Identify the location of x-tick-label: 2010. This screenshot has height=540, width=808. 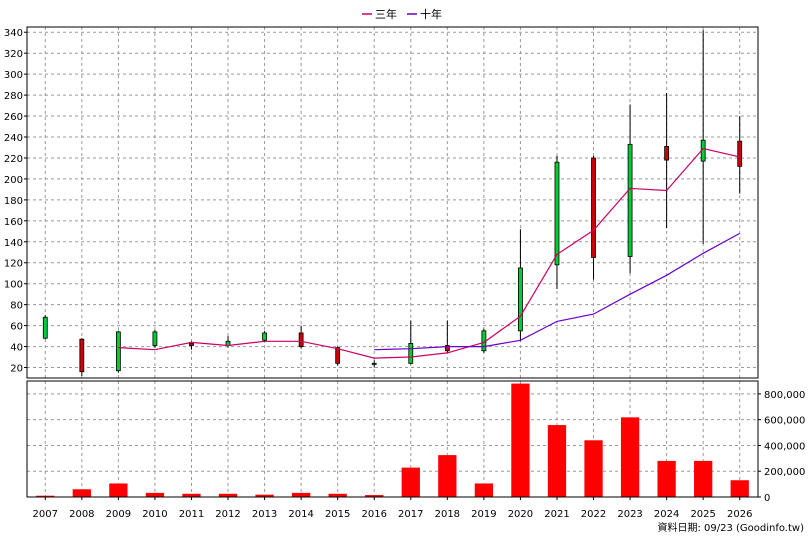
(154, 514).